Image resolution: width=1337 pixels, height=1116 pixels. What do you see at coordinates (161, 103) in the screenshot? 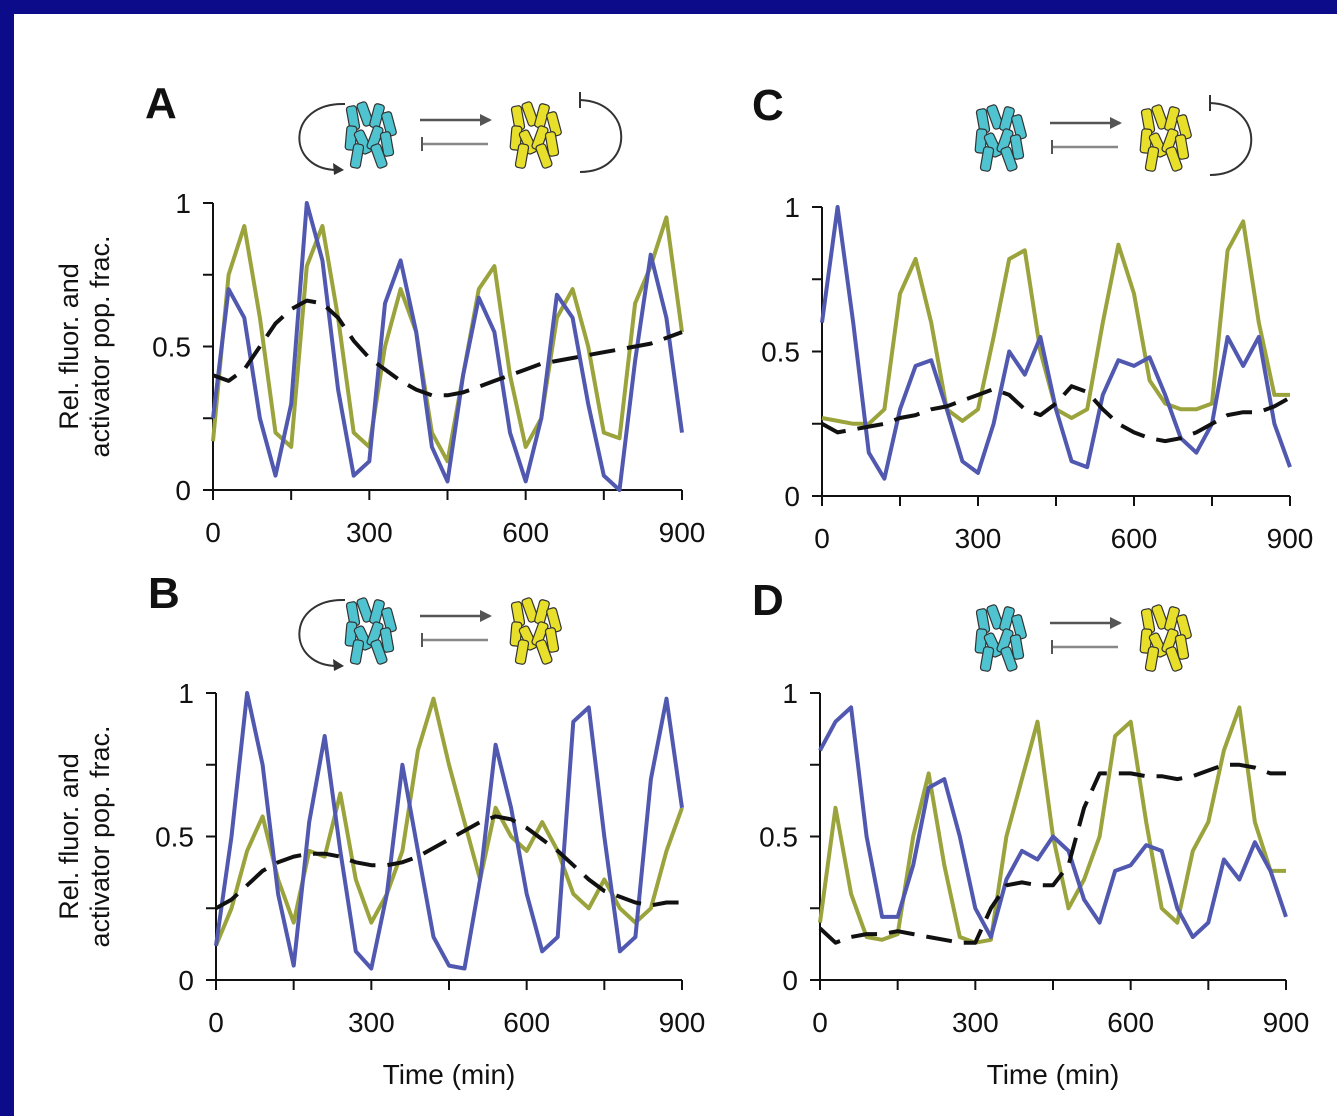
I see `panel-label: A` at bounding box center [161, 103].